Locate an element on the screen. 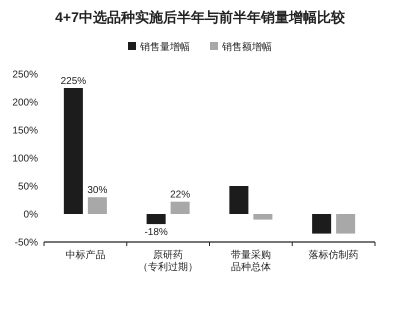  legend-label: 销售额增幅 is located at coordinates (246, 47).